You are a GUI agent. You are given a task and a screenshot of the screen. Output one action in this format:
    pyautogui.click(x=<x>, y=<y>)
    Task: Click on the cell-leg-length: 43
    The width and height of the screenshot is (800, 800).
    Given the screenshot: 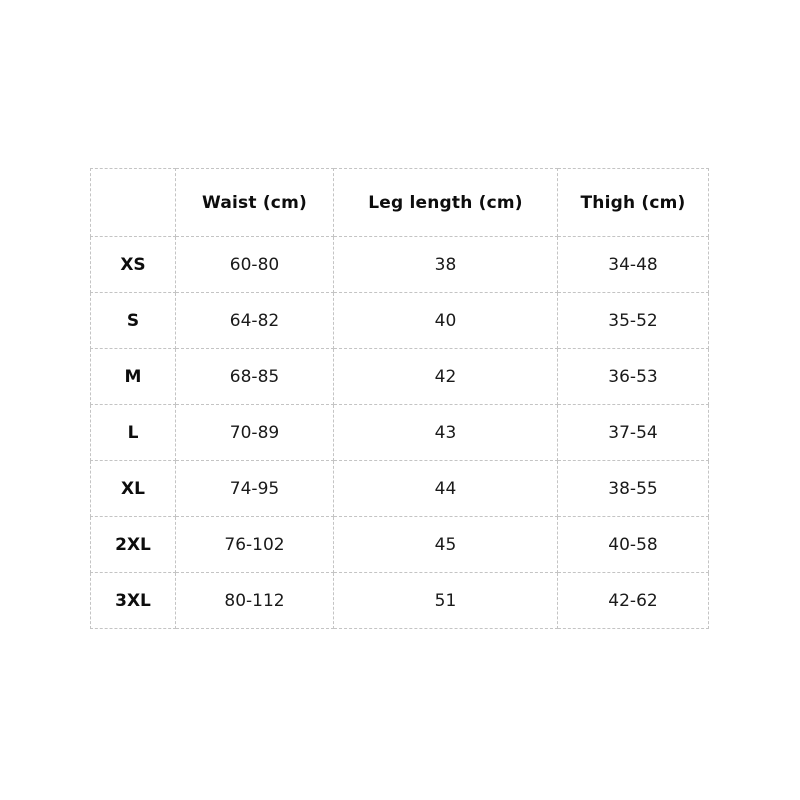 What is the action you would take?
    pyautogui.click(x=445, y=432)
    